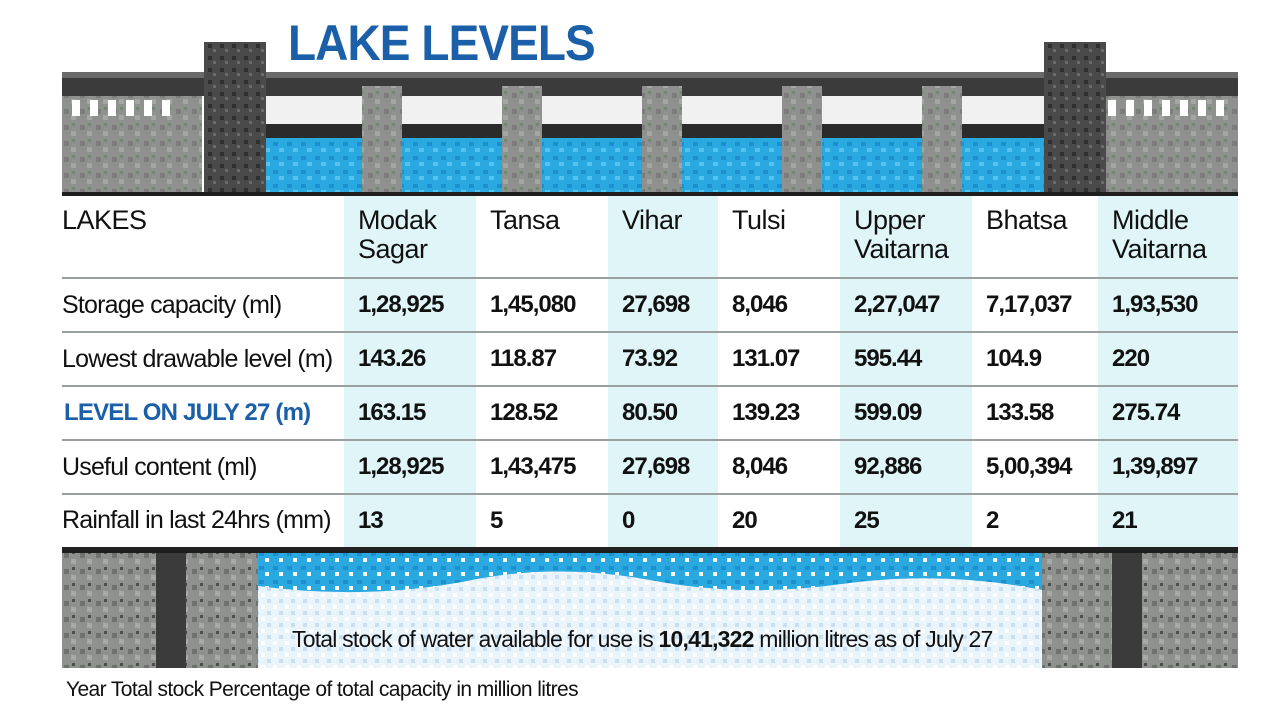  I want to click on column-header-modak-sagar: Modak Sagar, so click(410, 237).